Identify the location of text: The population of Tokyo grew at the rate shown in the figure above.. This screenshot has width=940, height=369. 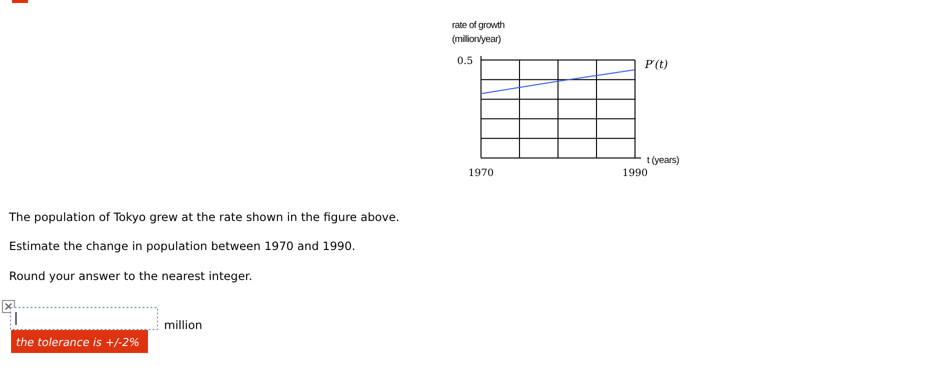
(204, 217).